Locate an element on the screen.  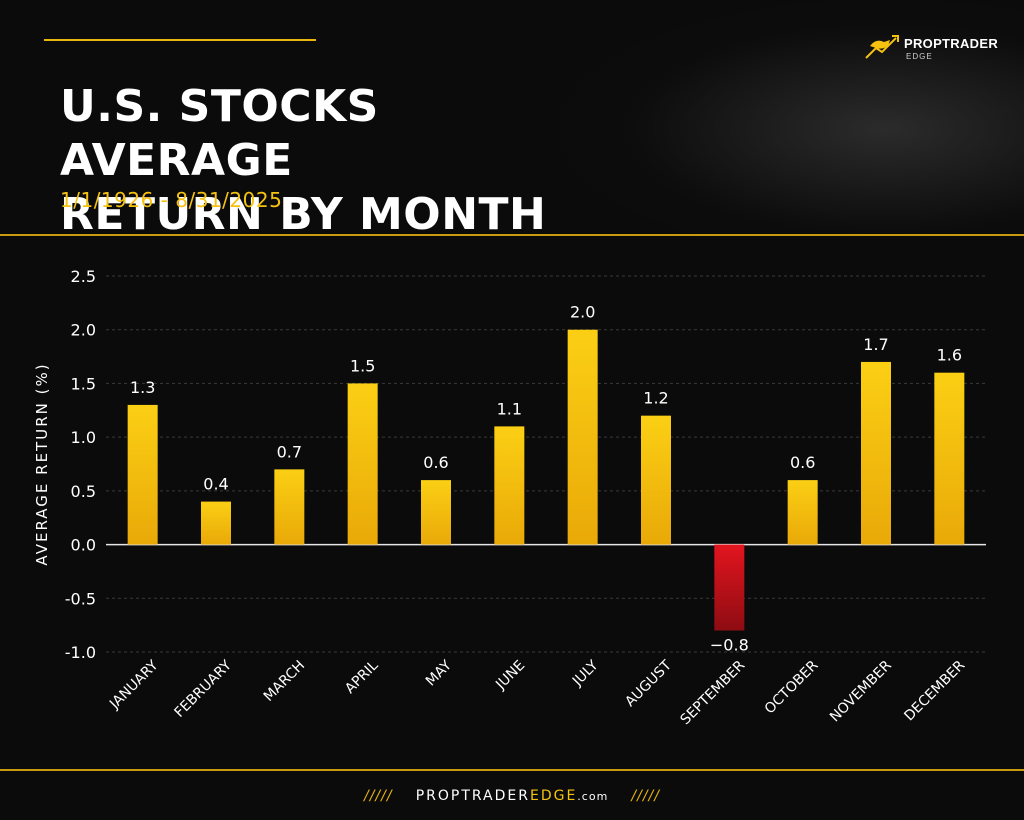
bar-february is located at coordinates (216, 523).